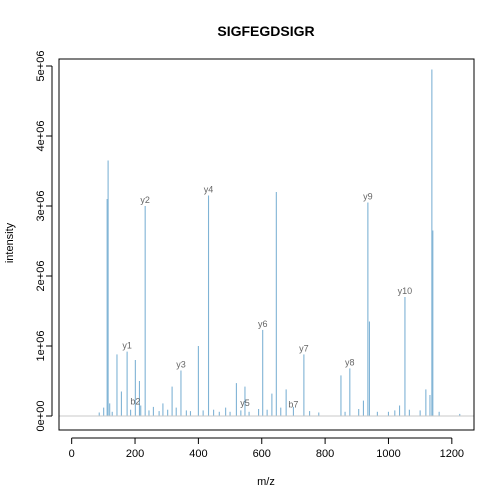  Describe the element at coordinates (181, 365) in the screenshot. I see `peak-label: y3` at that location.